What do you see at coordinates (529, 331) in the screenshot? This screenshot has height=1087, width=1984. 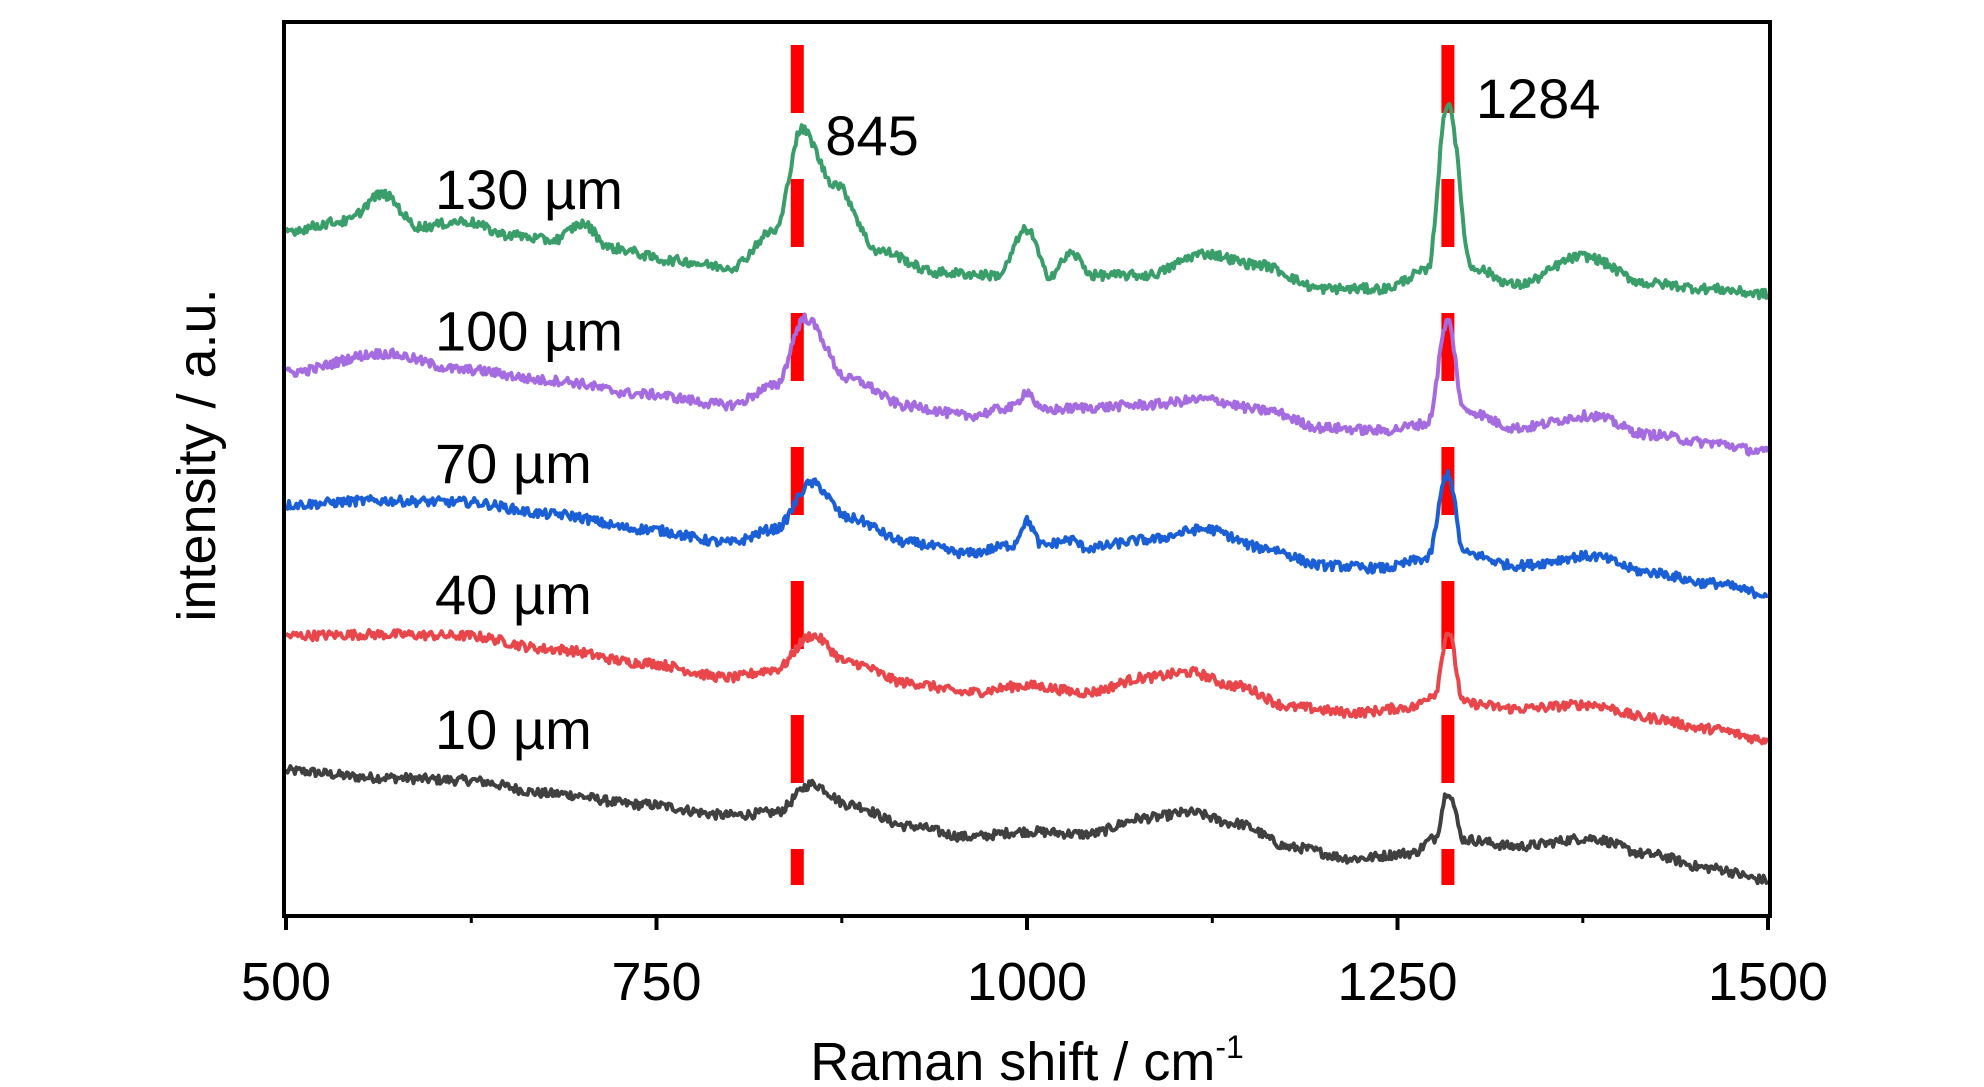 I see `series-label: 100 µm` at bounding box center [529, 331].